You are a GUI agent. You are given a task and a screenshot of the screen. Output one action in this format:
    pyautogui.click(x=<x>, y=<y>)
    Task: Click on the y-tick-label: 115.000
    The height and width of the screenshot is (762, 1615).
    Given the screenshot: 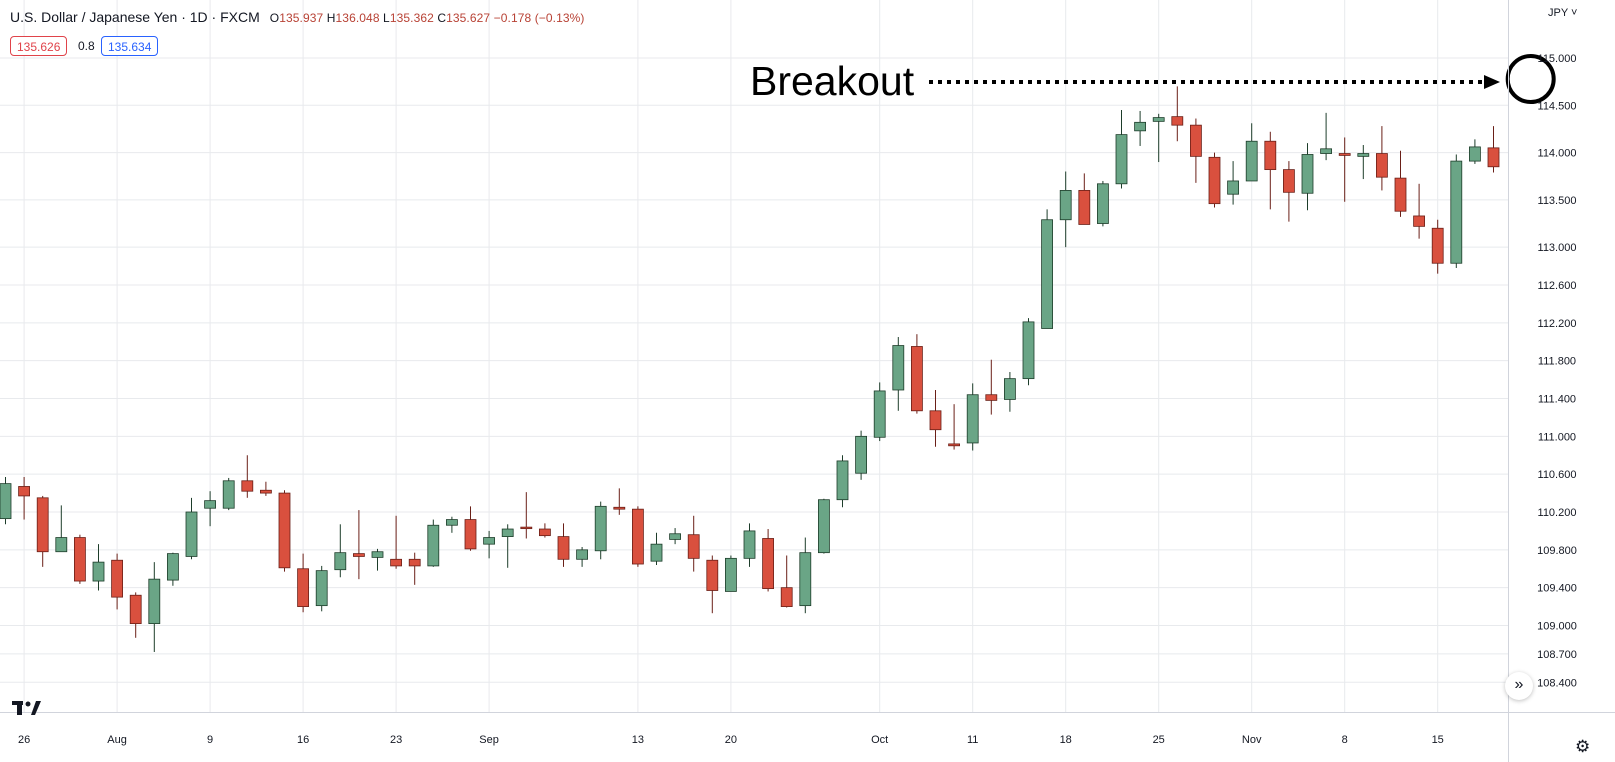 What is the action you would take?
    pyautogui.click(x=1557, y=59)
    